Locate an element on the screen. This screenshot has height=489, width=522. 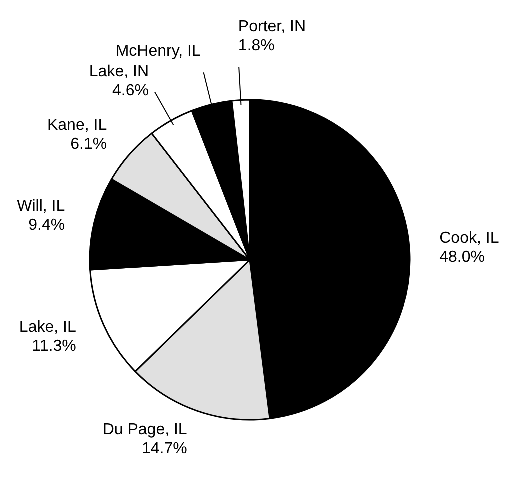
slice-label: Kane, IL is located at coordinates (77, 125).